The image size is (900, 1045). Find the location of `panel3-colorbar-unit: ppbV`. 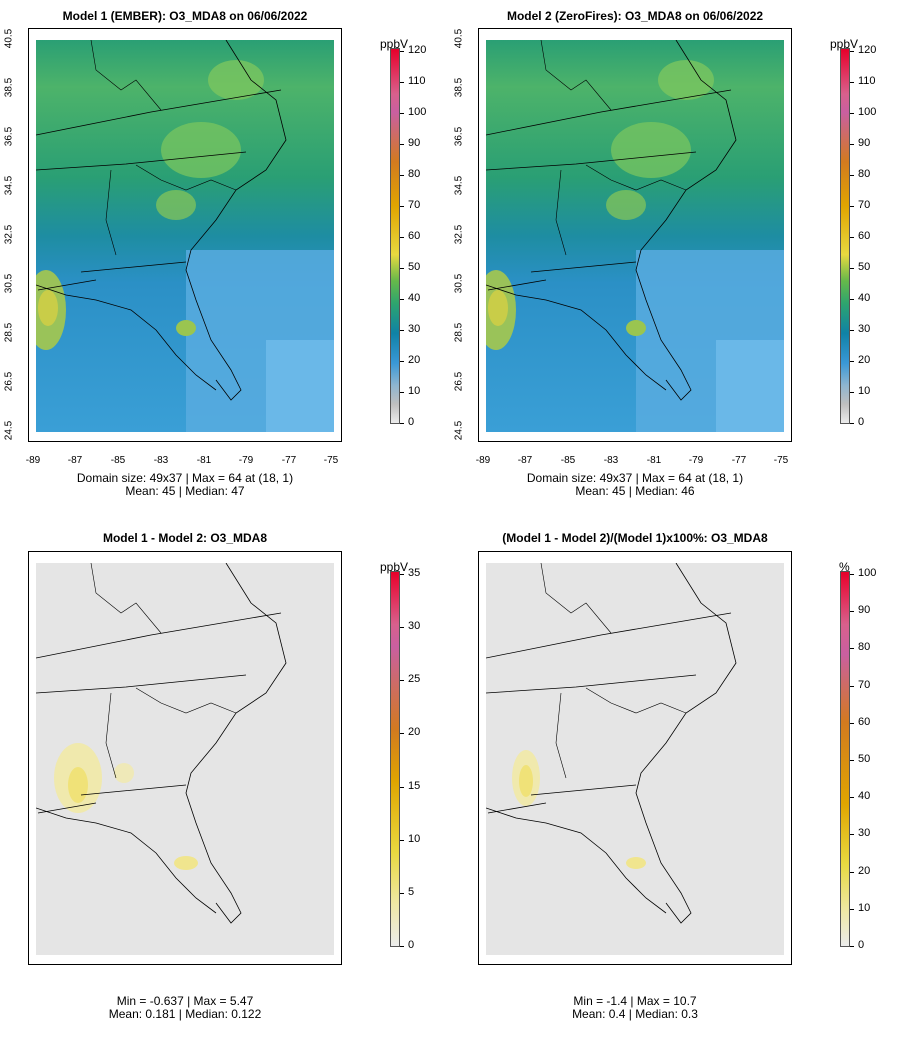

panel3-colorbar-unit: ppbV is located at coordinates (394, 567).